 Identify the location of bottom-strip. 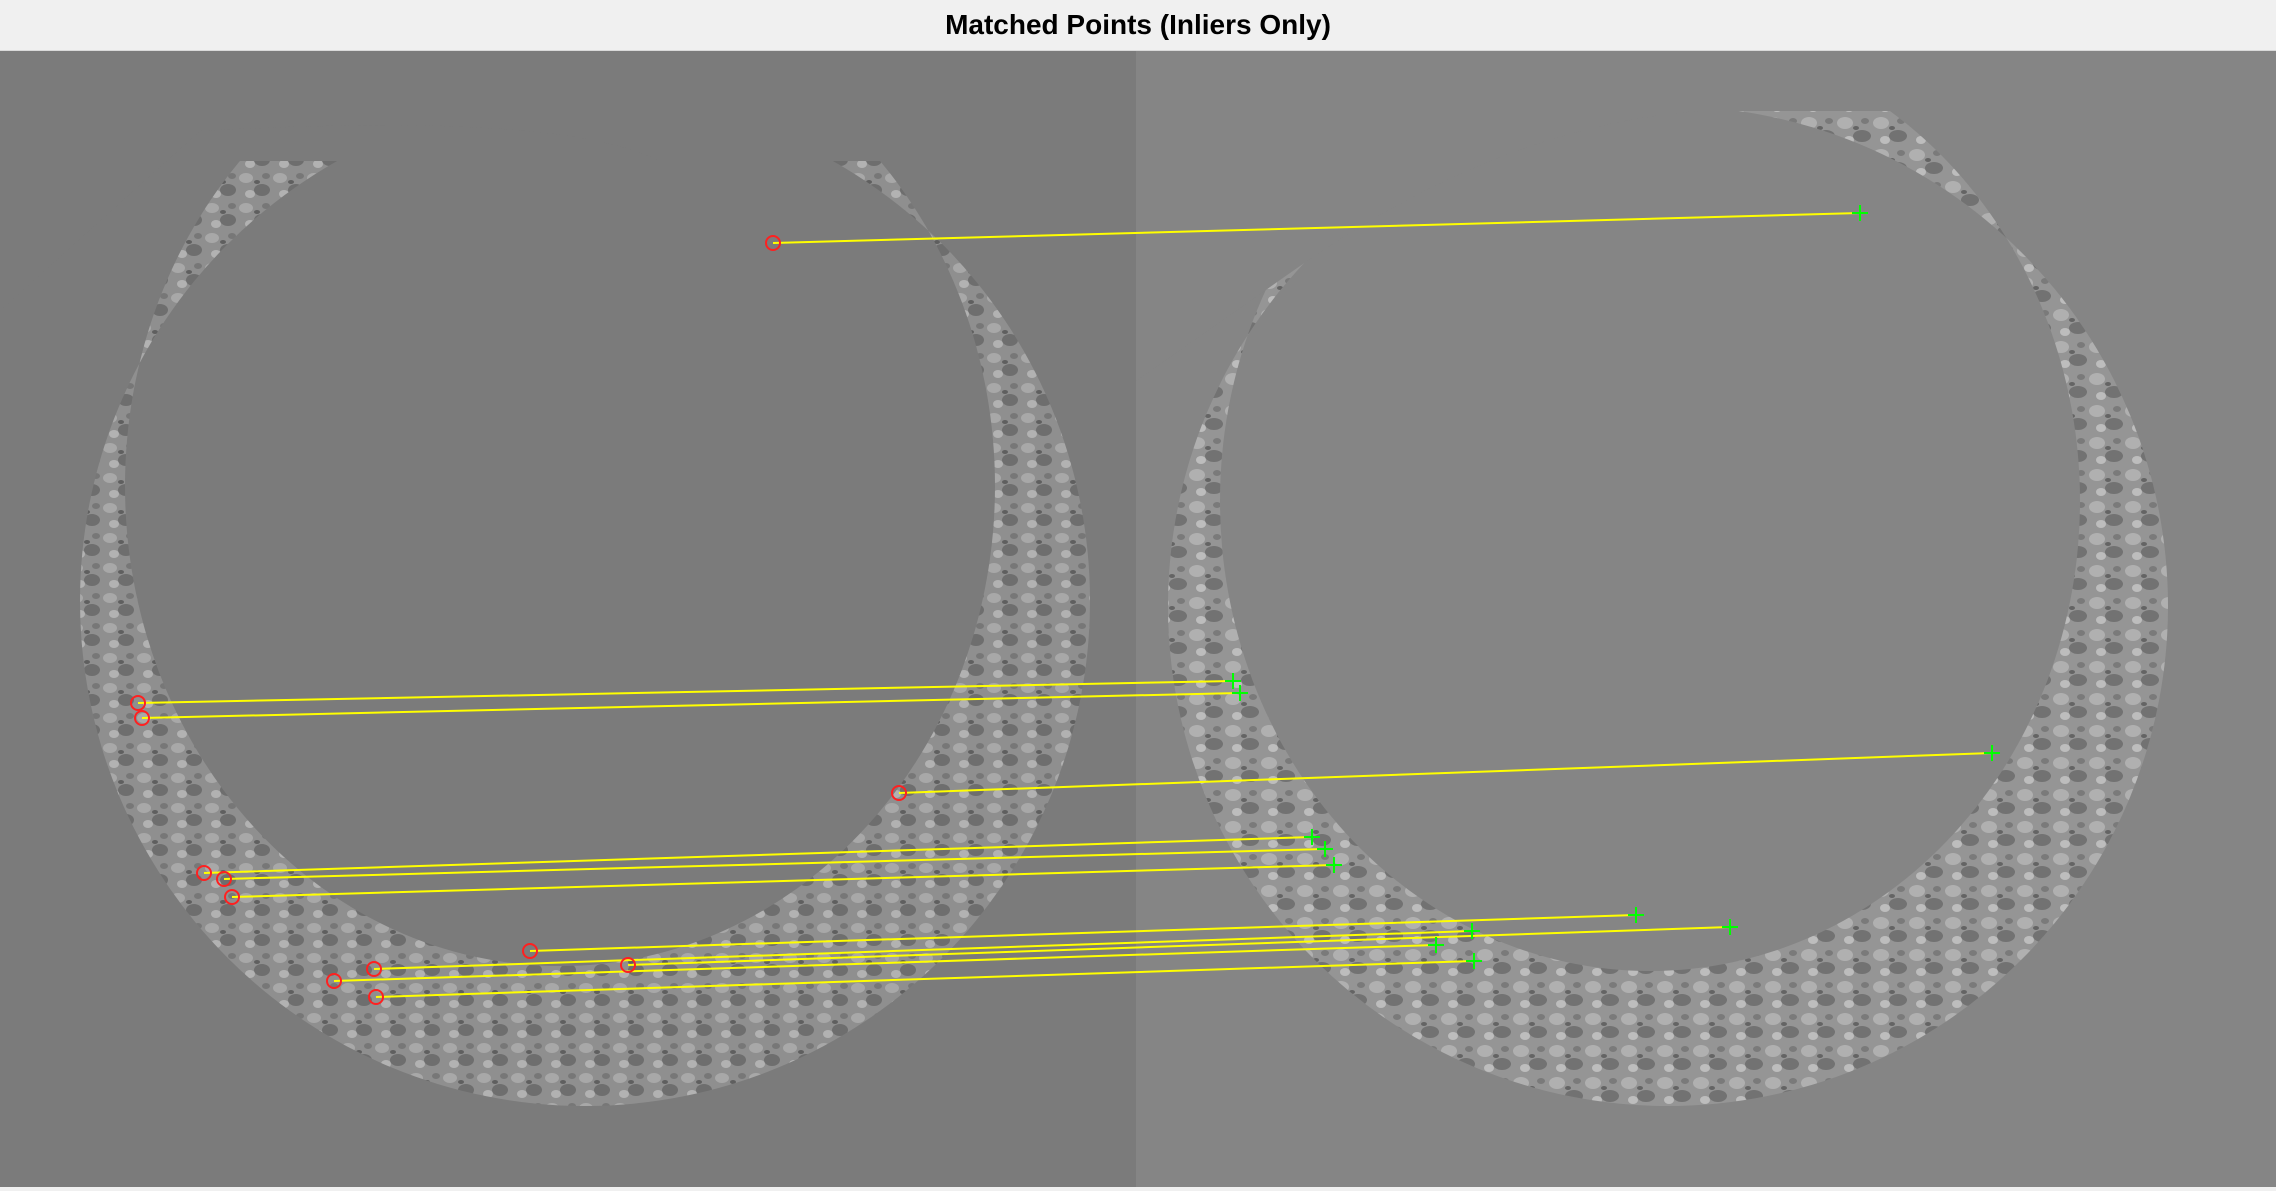
(1138, 1189).